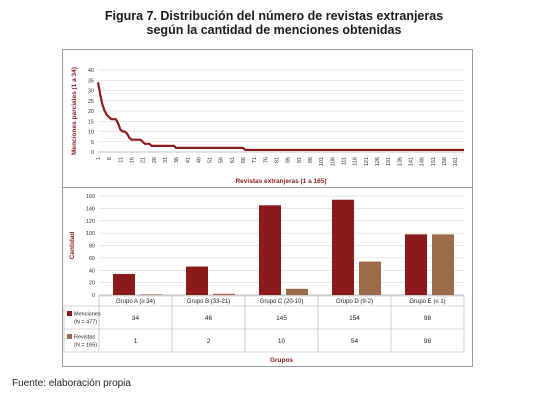 The image size is (548, 405). I want to click on line-x-tick-label: 41, so click(188, 160).